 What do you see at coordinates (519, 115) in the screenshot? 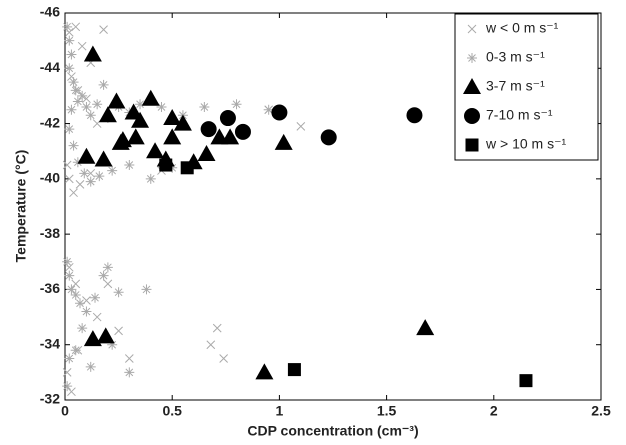
I see `legend-label: 7-10 m s⁻¹` at bounding box center [519, 115].